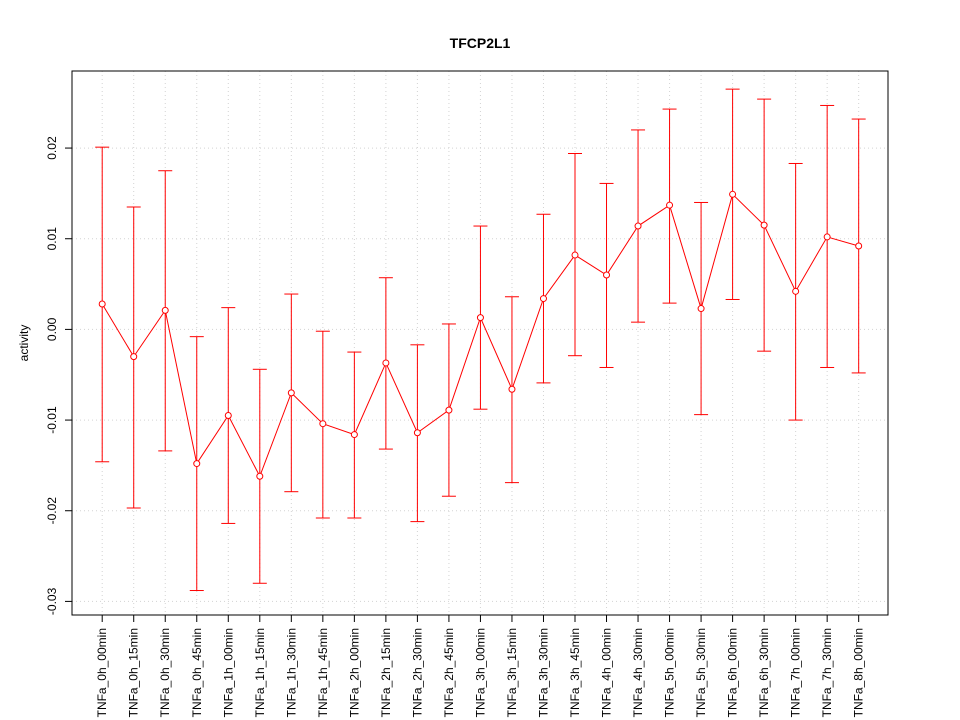 The height and width of the screenshot is (720, 960). Describe the element at coordinates (764, 672) in the screenshot. I see `x-tick-label: TNFa_6h_30min` at that location.